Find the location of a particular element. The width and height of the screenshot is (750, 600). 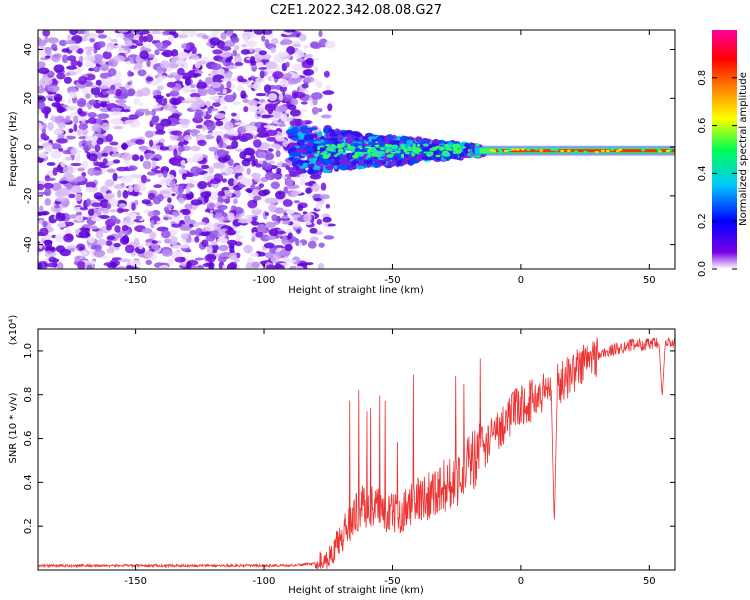

colorbar-gradient is located at coordinates (724, 149).